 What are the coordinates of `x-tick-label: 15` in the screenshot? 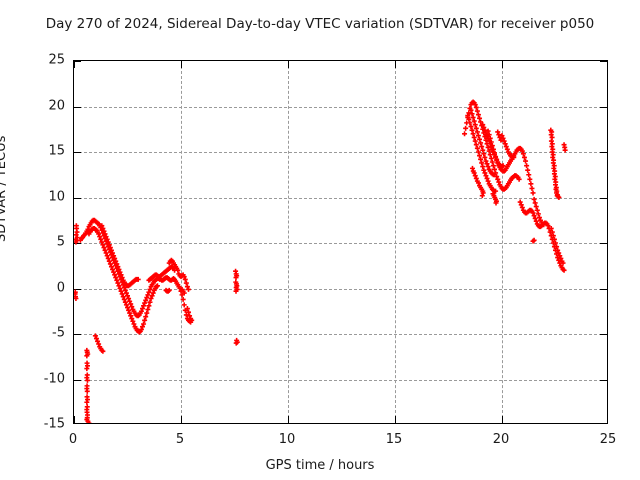 It's located at (394, 439).